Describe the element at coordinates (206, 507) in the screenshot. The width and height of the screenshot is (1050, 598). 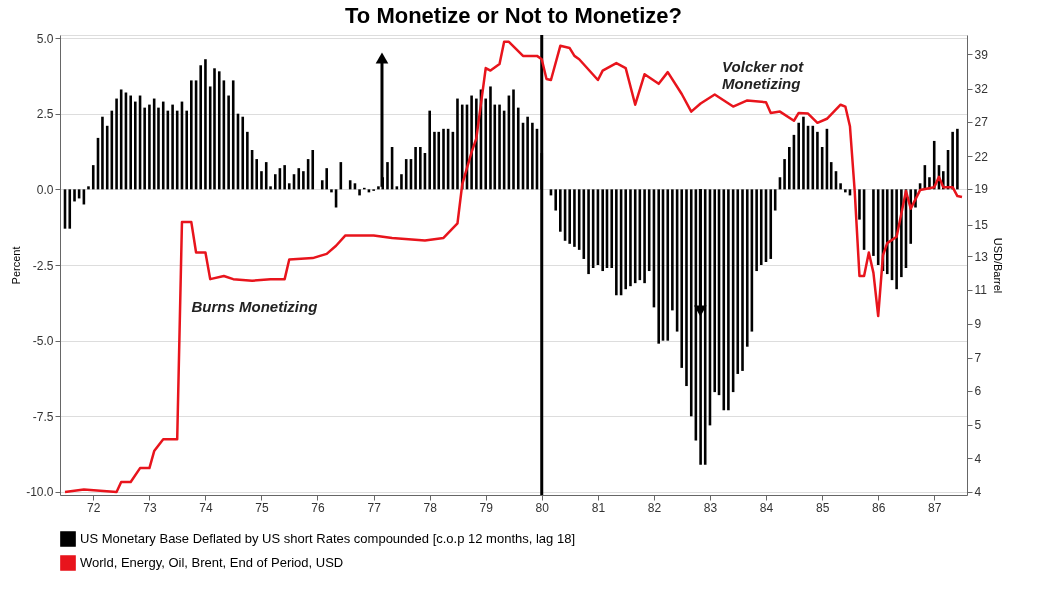
I see `x-tick-label: 74` at that location.